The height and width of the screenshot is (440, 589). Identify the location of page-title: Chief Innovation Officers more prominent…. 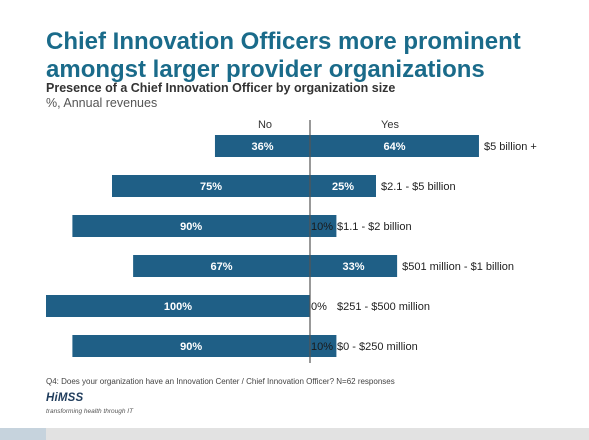
(316, 56).